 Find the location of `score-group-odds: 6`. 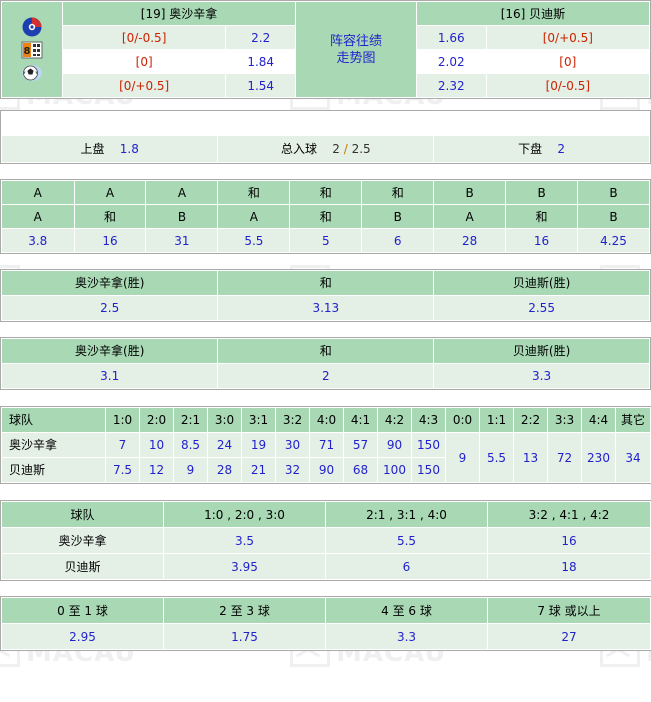

score-group-odds: 6 is located at coordinates (406, 566).